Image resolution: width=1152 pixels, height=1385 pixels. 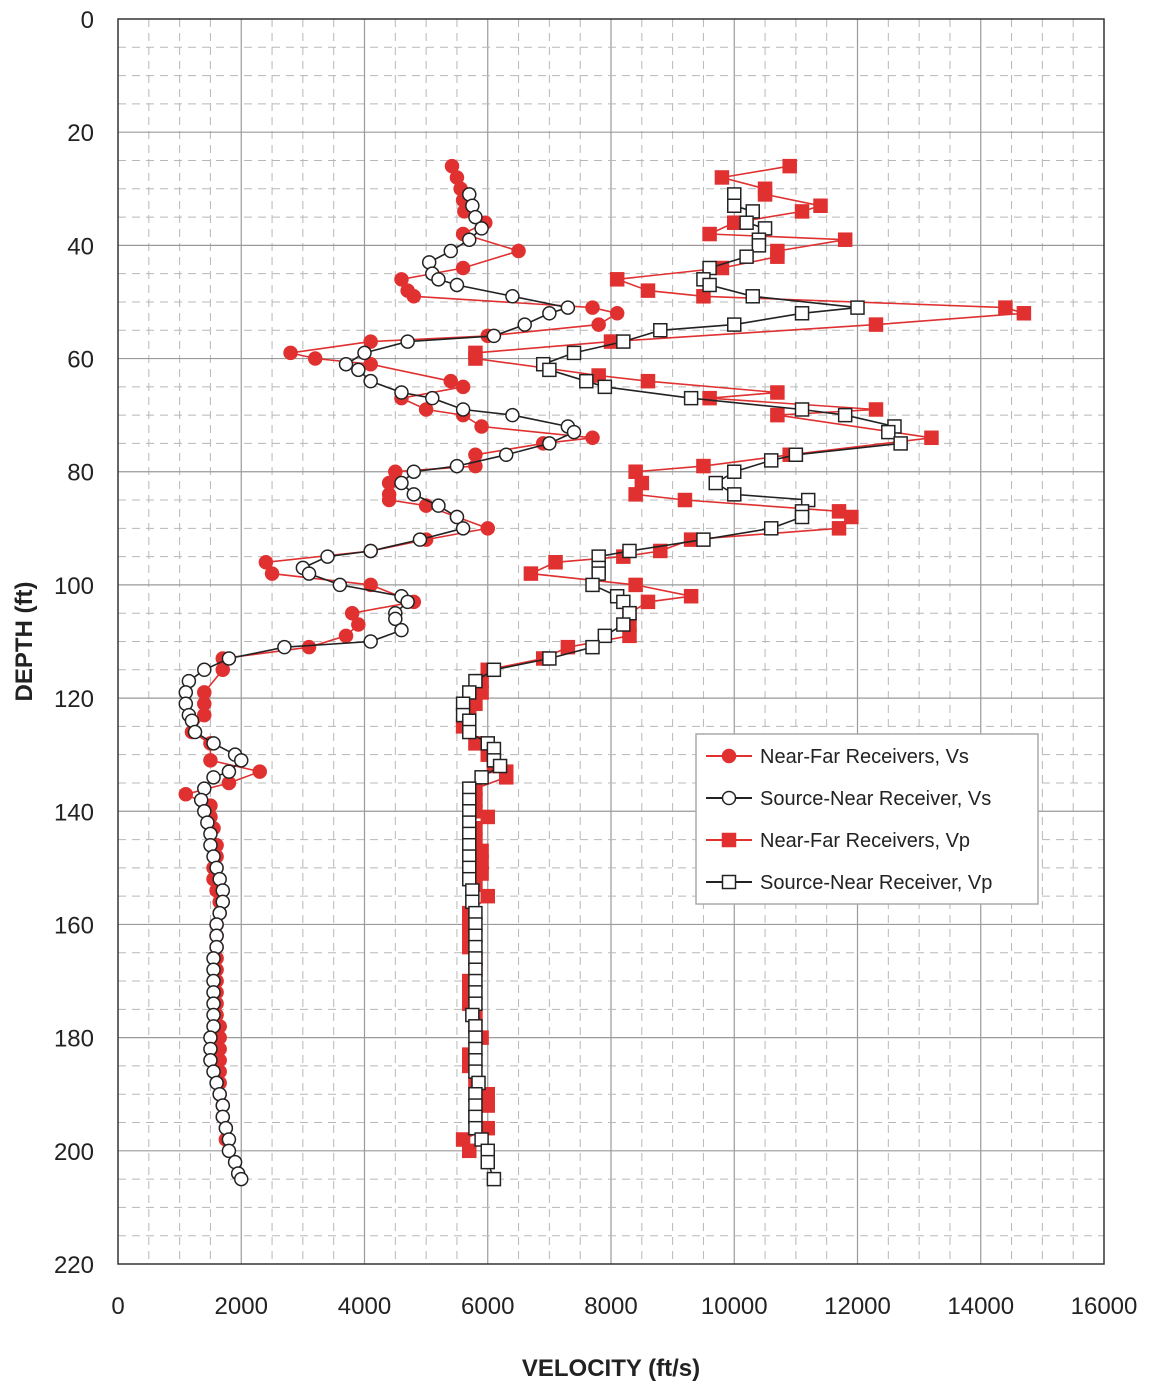 What do you see at coordinates (876, 883) in the screenshot?
I see `legend-label: Source-Near Receiver, Vp` at bounding box center [876, 883].